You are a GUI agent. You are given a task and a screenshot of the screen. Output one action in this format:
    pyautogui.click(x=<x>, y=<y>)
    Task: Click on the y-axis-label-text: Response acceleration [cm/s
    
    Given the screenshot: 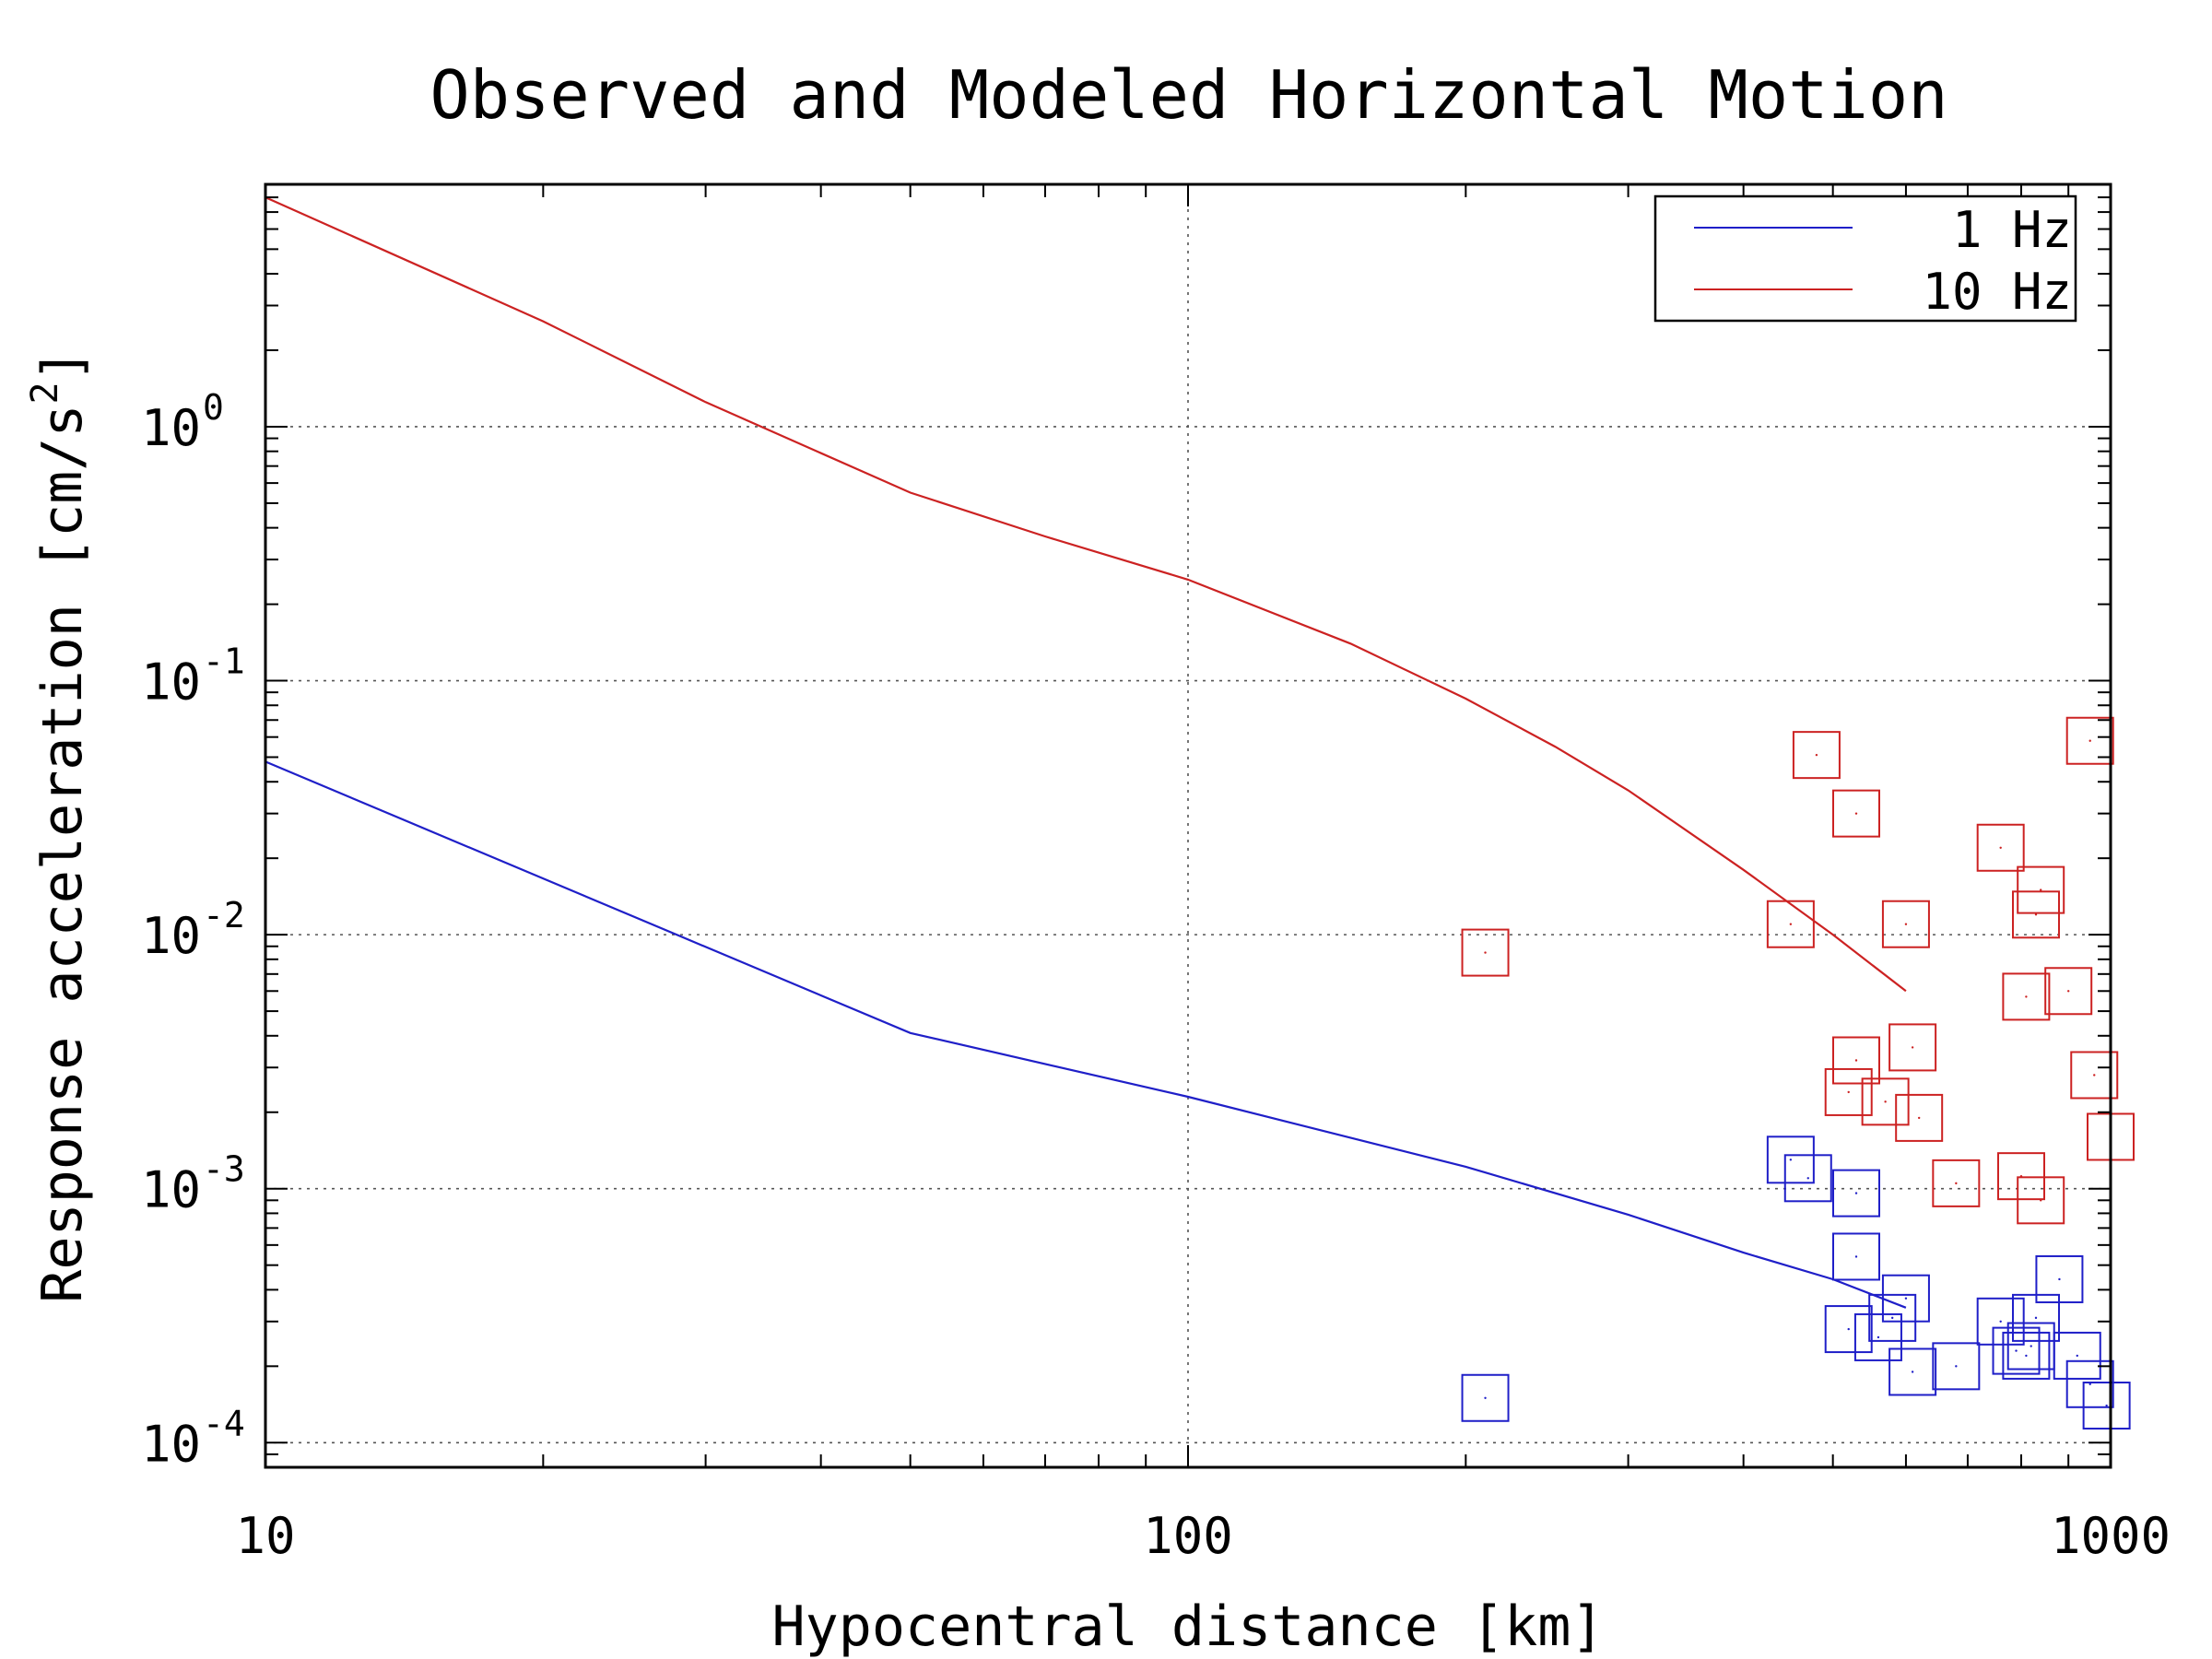 What is the action you would take?
    pyautogui.click(x=62, y=853)
    